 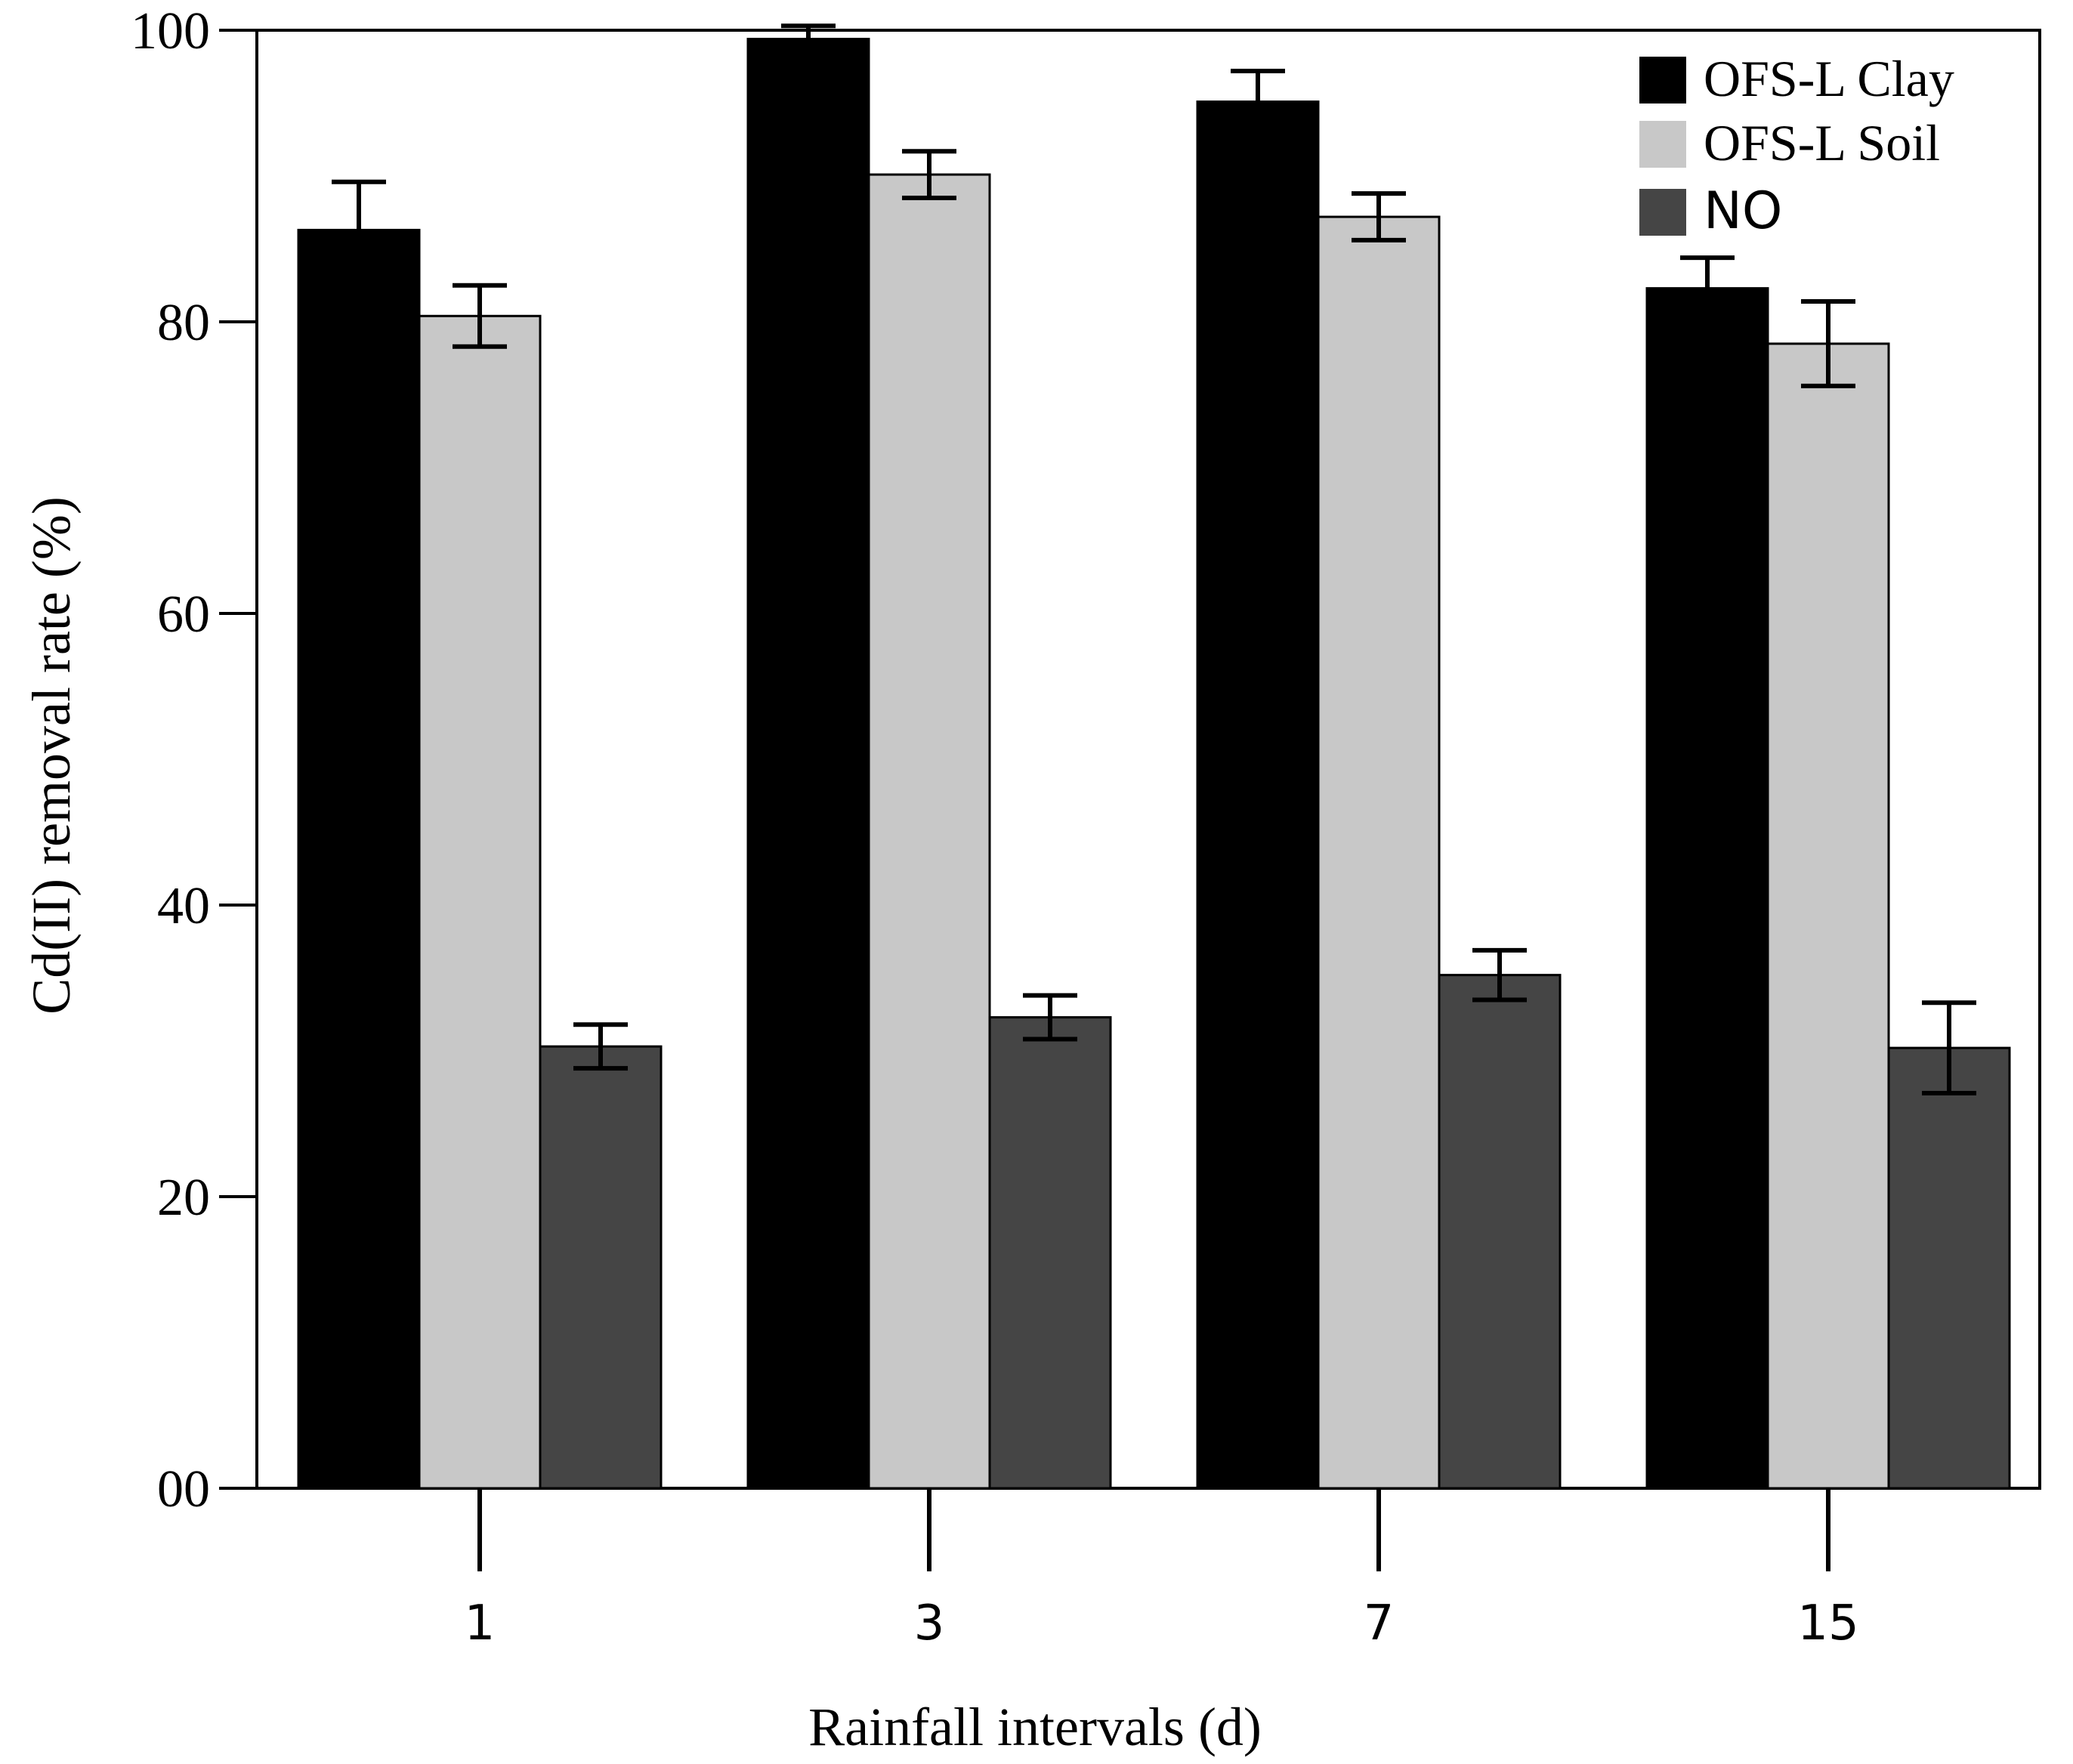 What do you see at coordinates (183, 1489) in the screenshot?
I see `y-tick-label: 00` at bounding box center [183, 1489].